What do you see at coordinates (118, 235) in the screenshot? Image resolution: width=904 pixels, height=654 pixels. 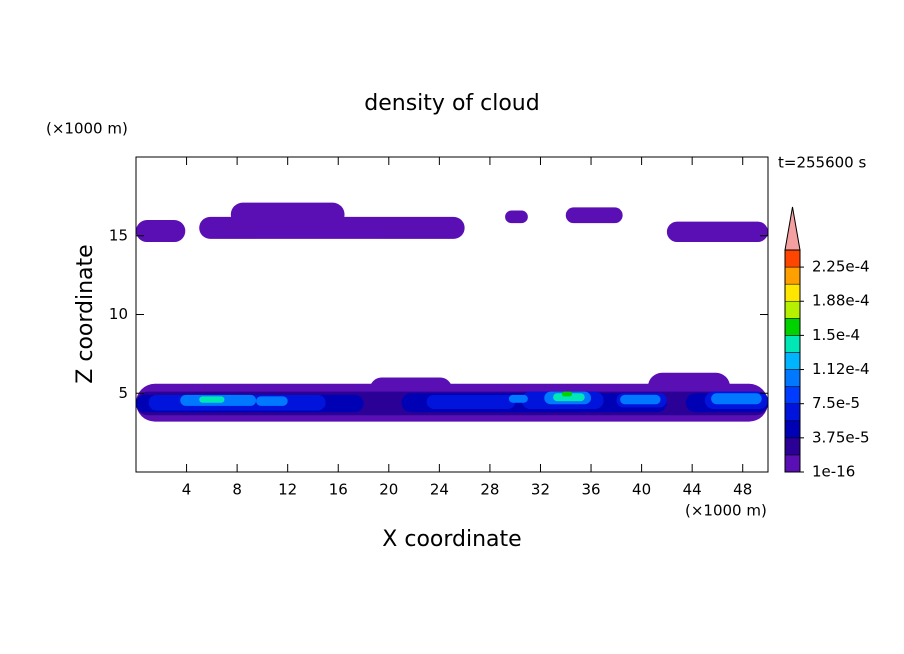 I see `y-tick-label: 15` at bounding box center [118, 235].